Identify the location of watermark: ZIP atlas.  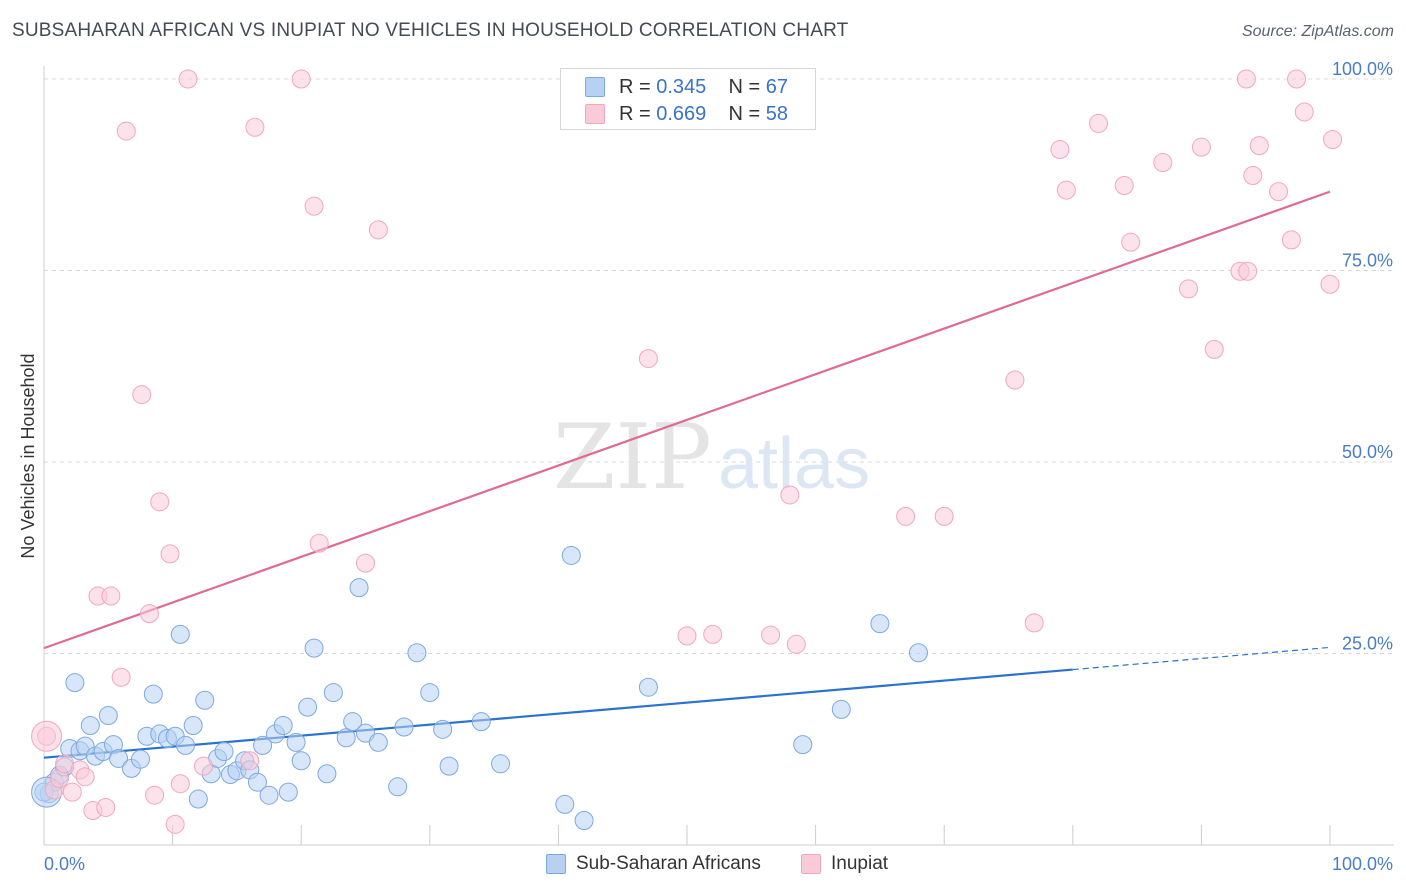
(711, 457).